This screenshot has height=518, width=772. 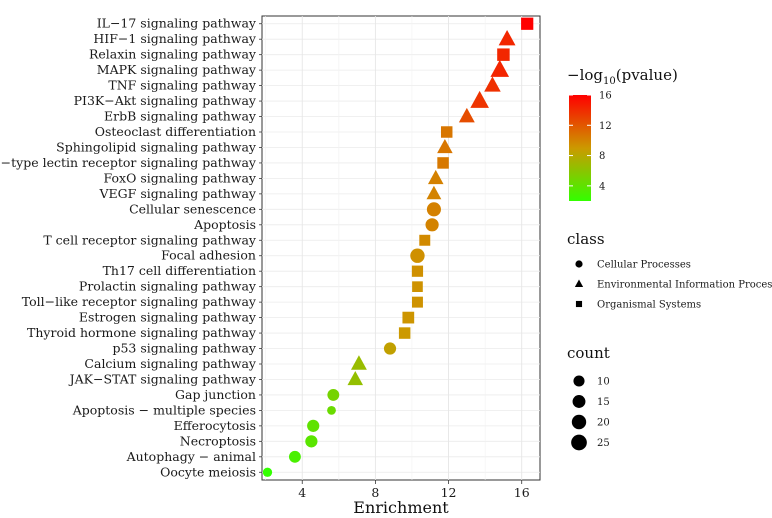 I want to click on y-tick-label: Toll−like receptor signaling pathway, so click(x=139, y=301).